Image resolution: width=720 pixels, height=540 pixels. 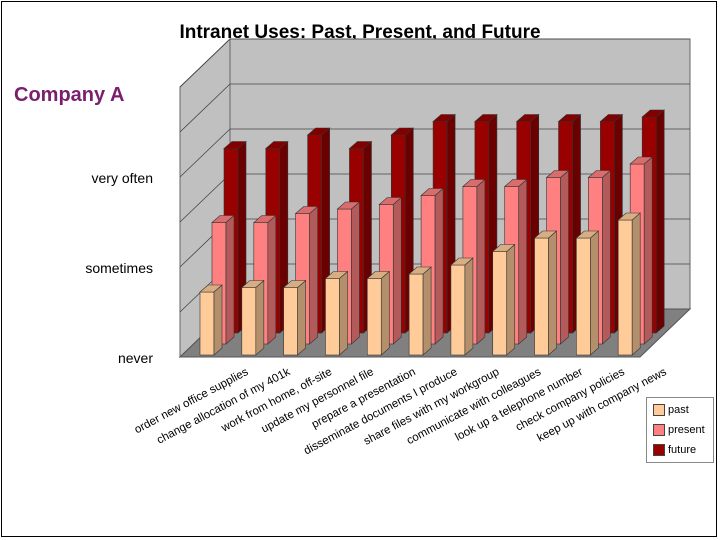 What do you see at coordinates (686, 430) in the screenshot?
I see `legend-label-present: present` at bounding box center [686, 430].